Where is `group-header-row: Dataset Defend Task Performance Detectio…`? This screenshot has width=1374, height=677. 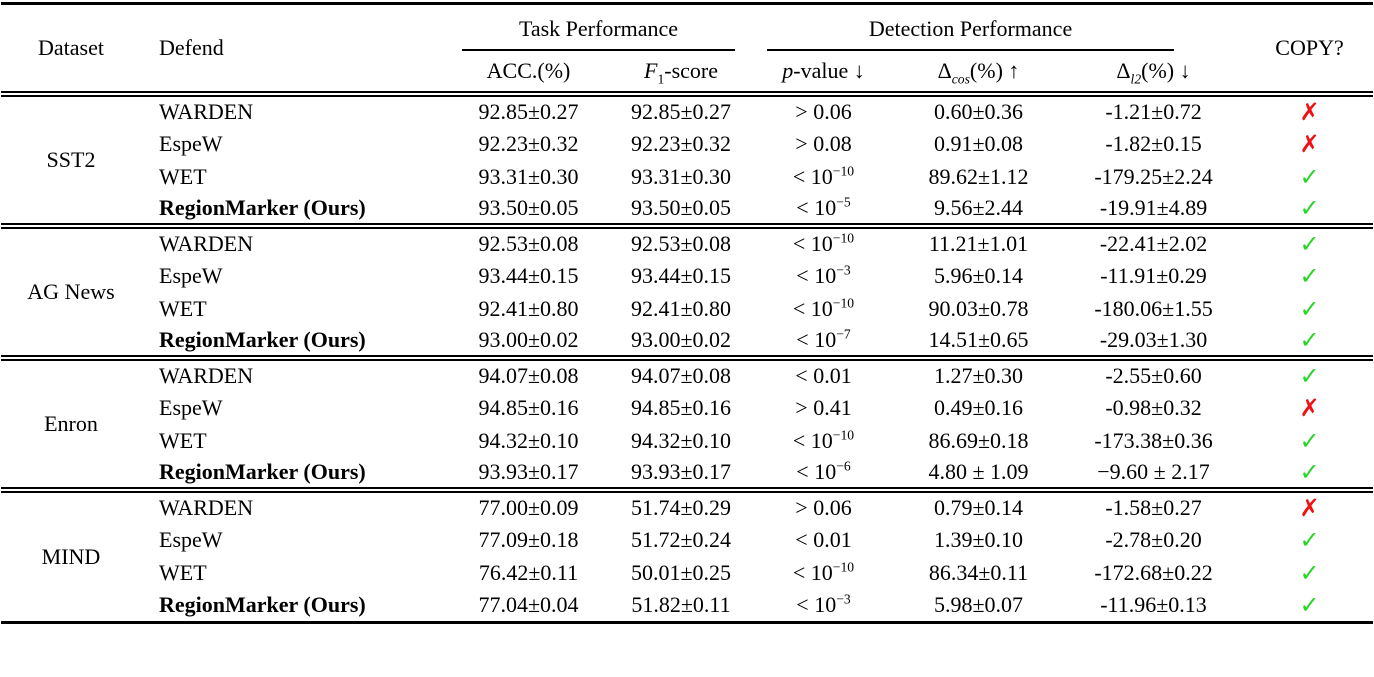 group-header-row: Dataset Defend Task Performance Detectio… is located at coordinates (687, 32).